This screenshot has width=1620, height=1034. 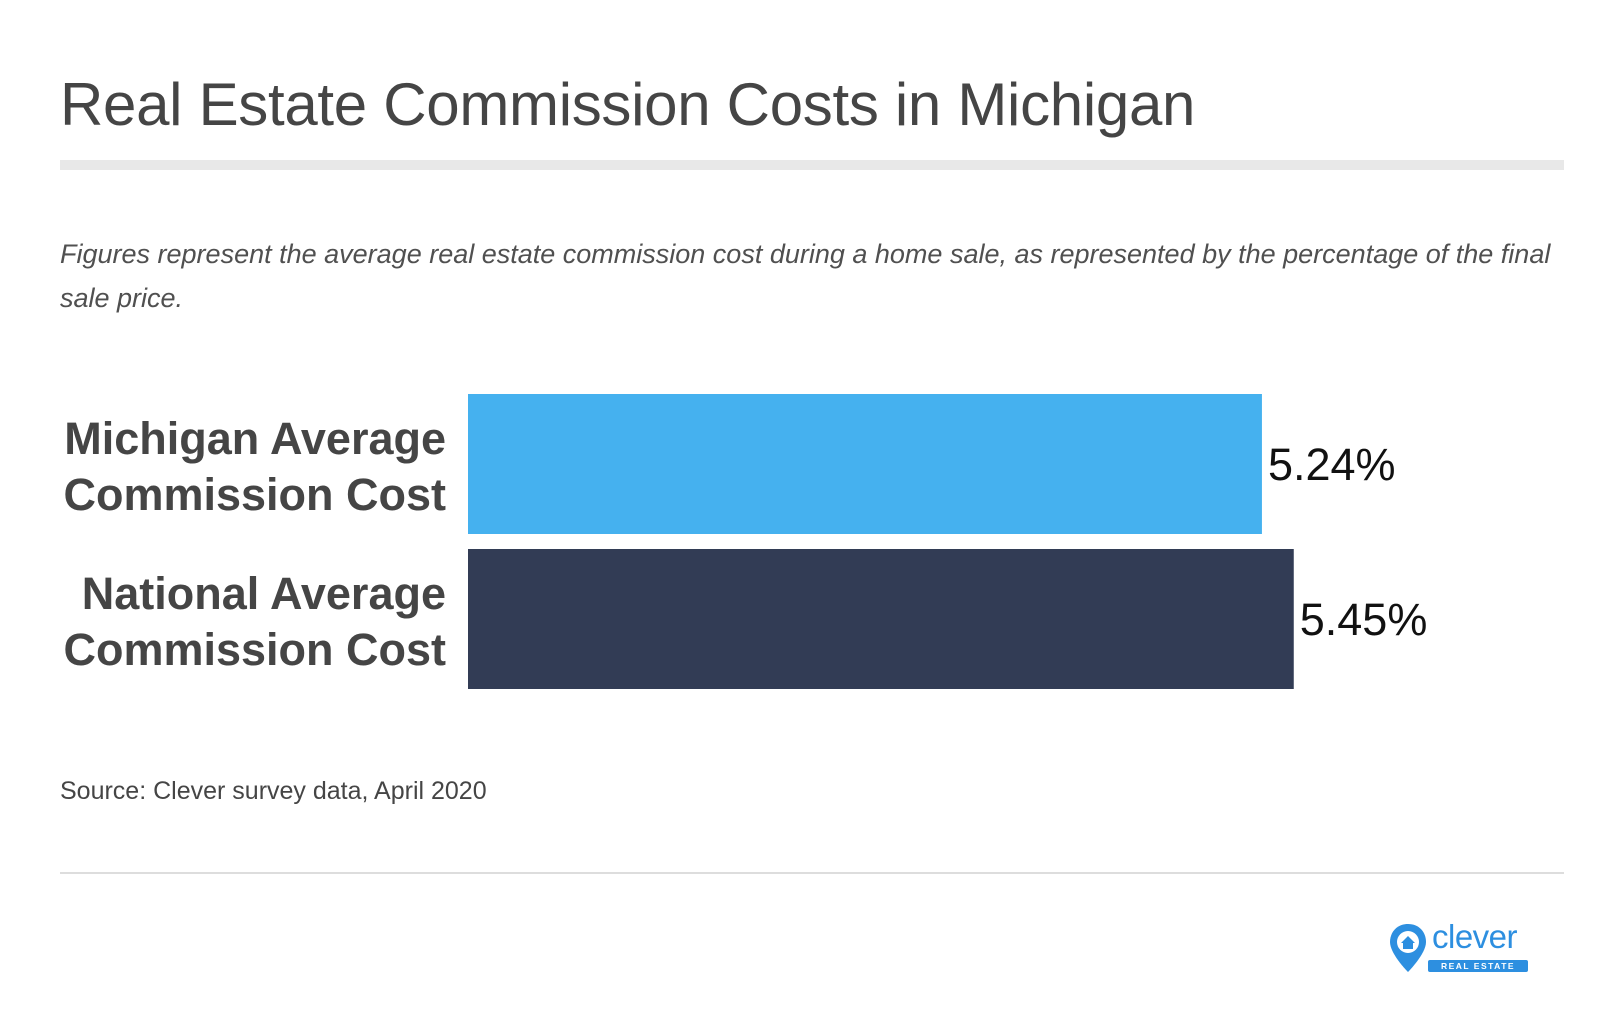 What do you see at coordinates (628, 104) in the screenshot?
I see `page-title: Real Estate Commission Costs in Michigan` at bounding box center [628, 104].